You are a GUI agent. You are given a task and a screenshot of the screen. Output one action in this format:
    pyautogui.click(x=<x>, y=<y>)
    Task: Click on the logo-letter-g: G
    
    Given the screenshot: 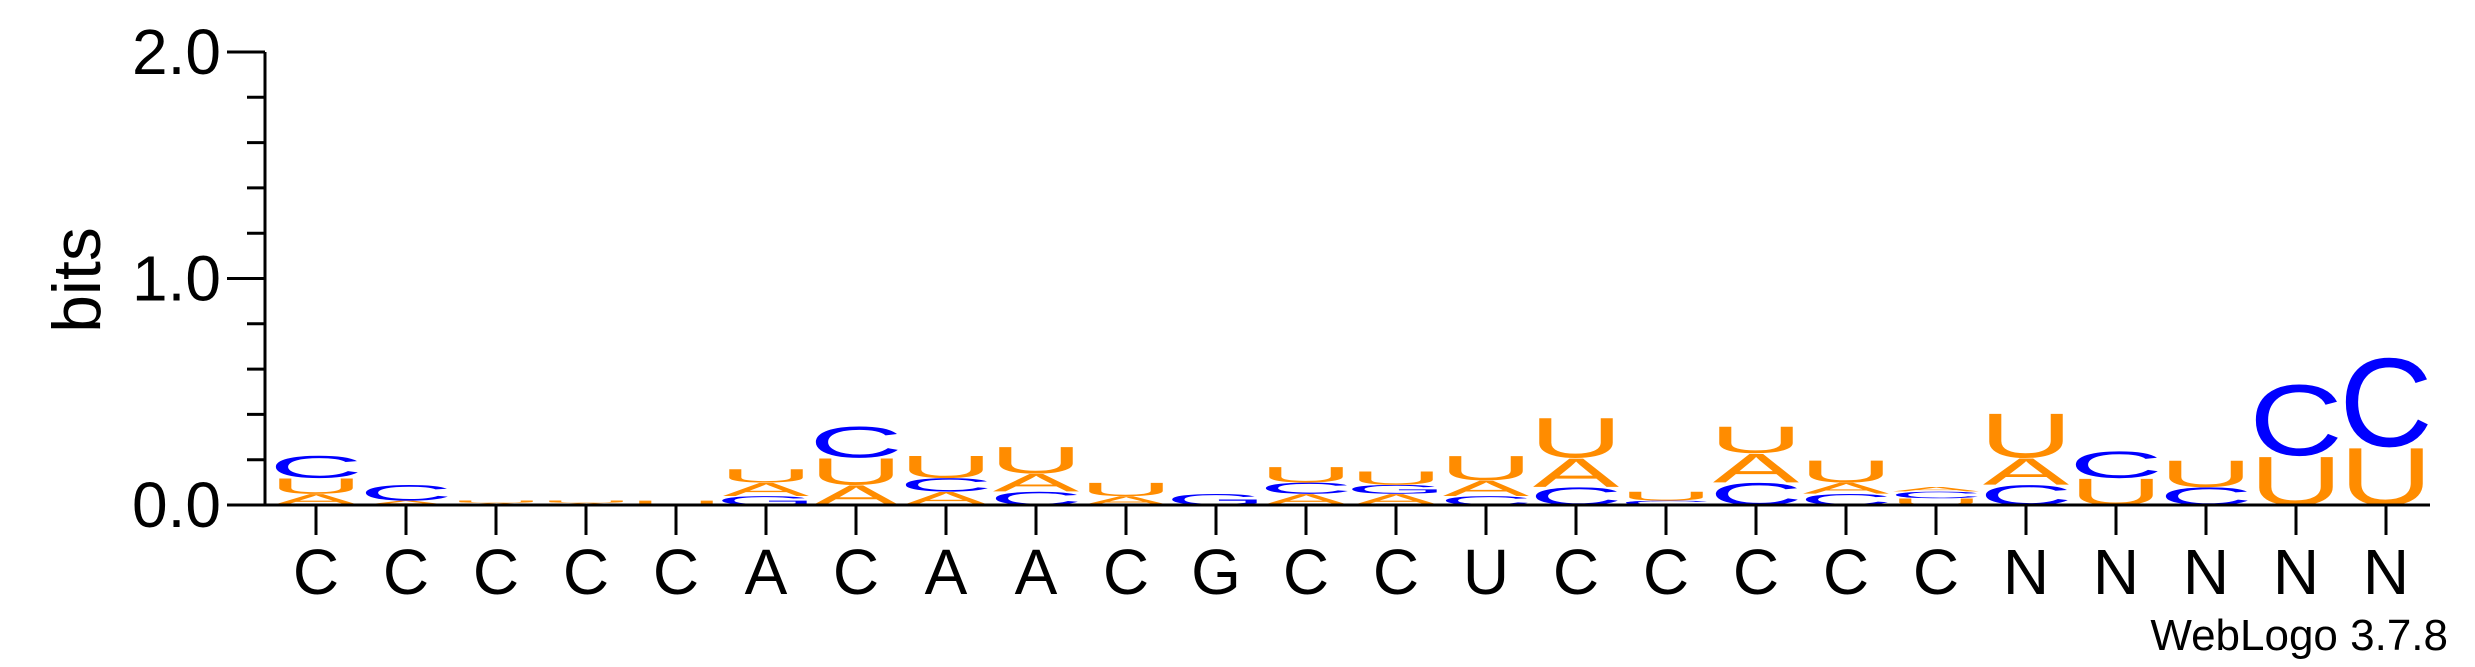 What is the action you would take?
    pyautogui.click(x=1396, y=489)
    